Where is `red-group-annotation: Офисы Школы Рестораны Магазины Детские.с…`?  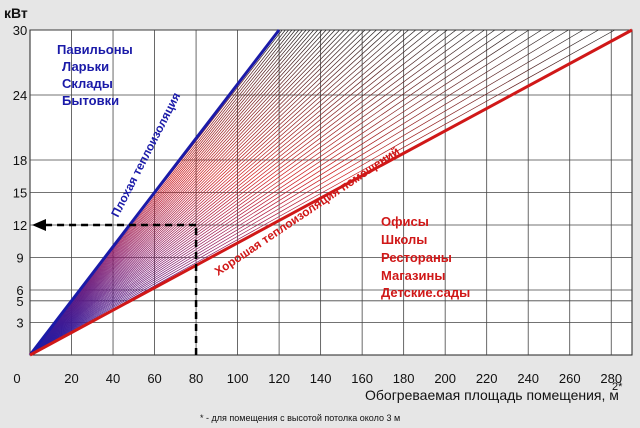 red-group-annotation: Офисы Школы Рестораны Магазины Детские.с… is located at coordinates (425, 257).